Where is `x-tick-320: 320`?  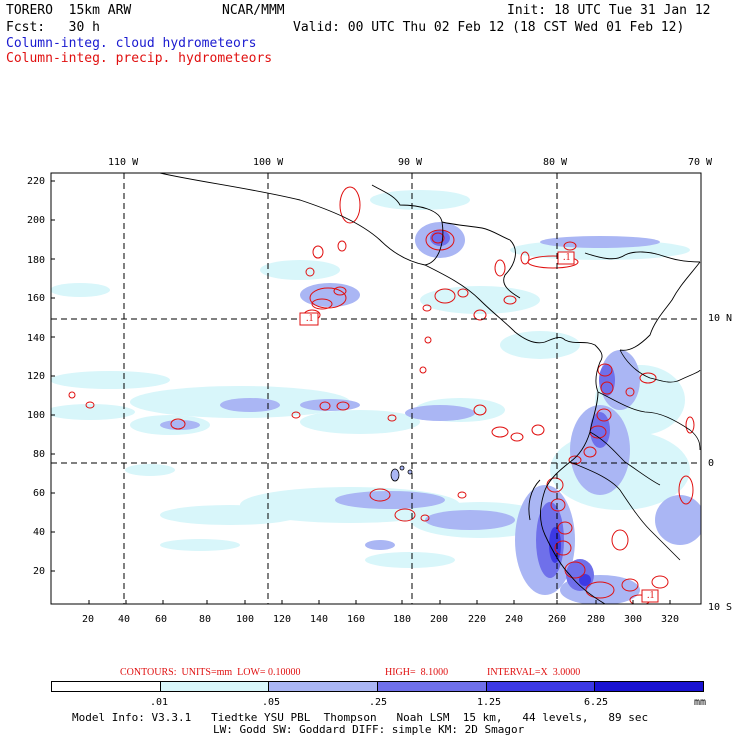 x-tick-320: 320 is located at coordinates (670, 619).